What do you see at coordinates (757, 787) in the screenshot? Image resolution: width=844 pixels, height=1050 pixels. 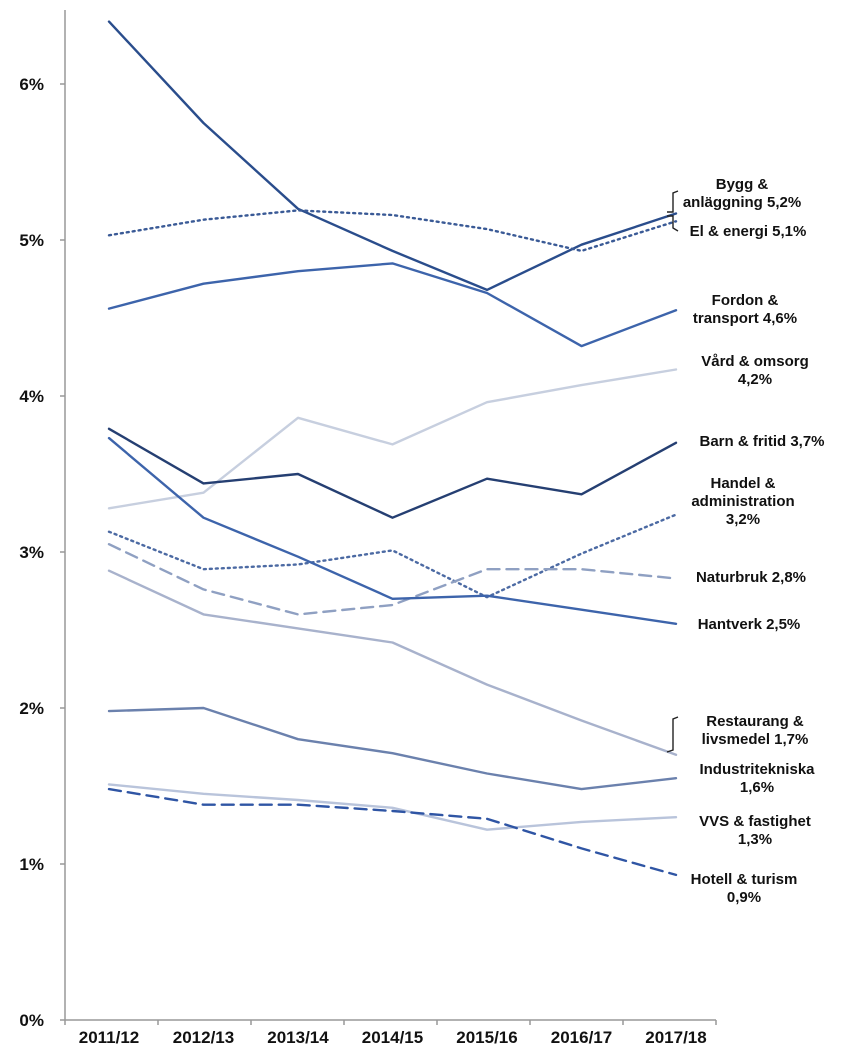 I see `series-label-line: 1,6%` at bounding box center [757, 787].